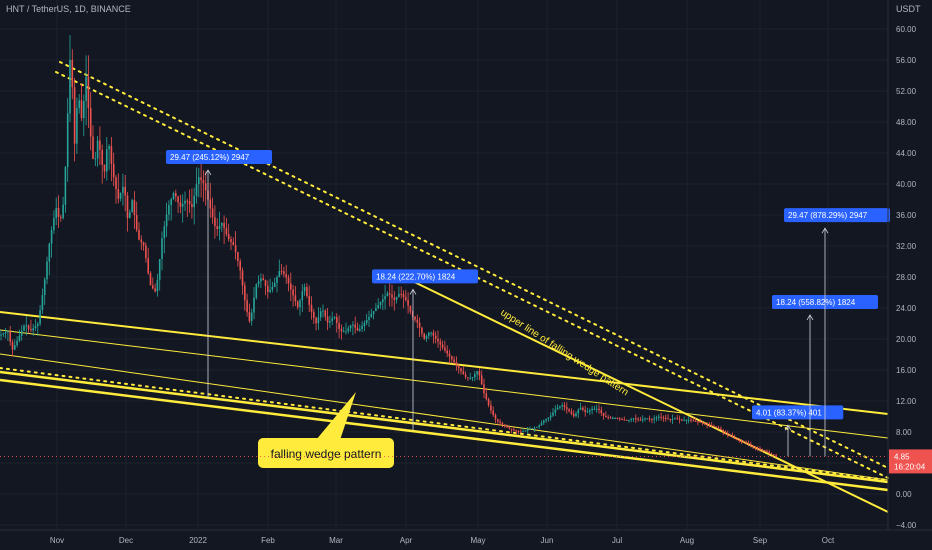  What do you see at coordinates (208, 172) in the screenshot?
I see `measure-arrowhead` at bounding box center [208, 172].